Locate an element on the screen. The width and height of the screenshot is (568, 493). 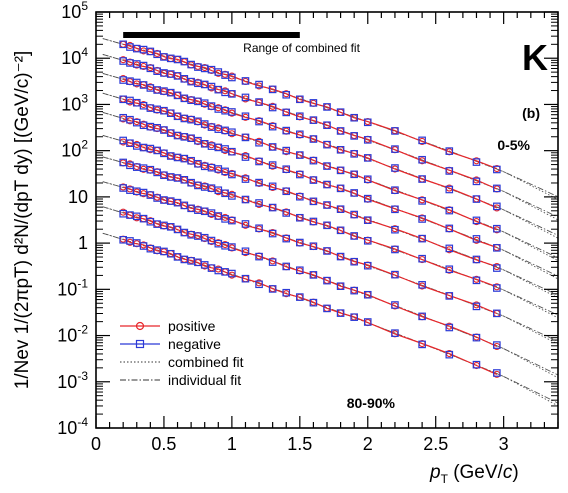
fit-range-label: Range of combined fit is located at coordinates (301, 48).